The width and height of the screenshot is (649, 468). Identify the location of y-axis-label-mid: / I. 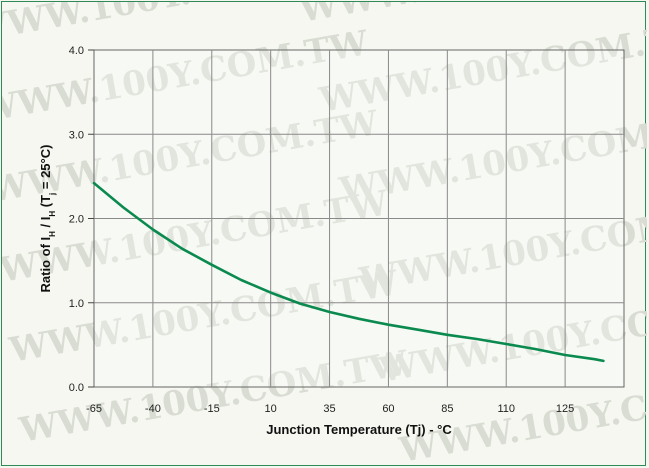
(45, 224).